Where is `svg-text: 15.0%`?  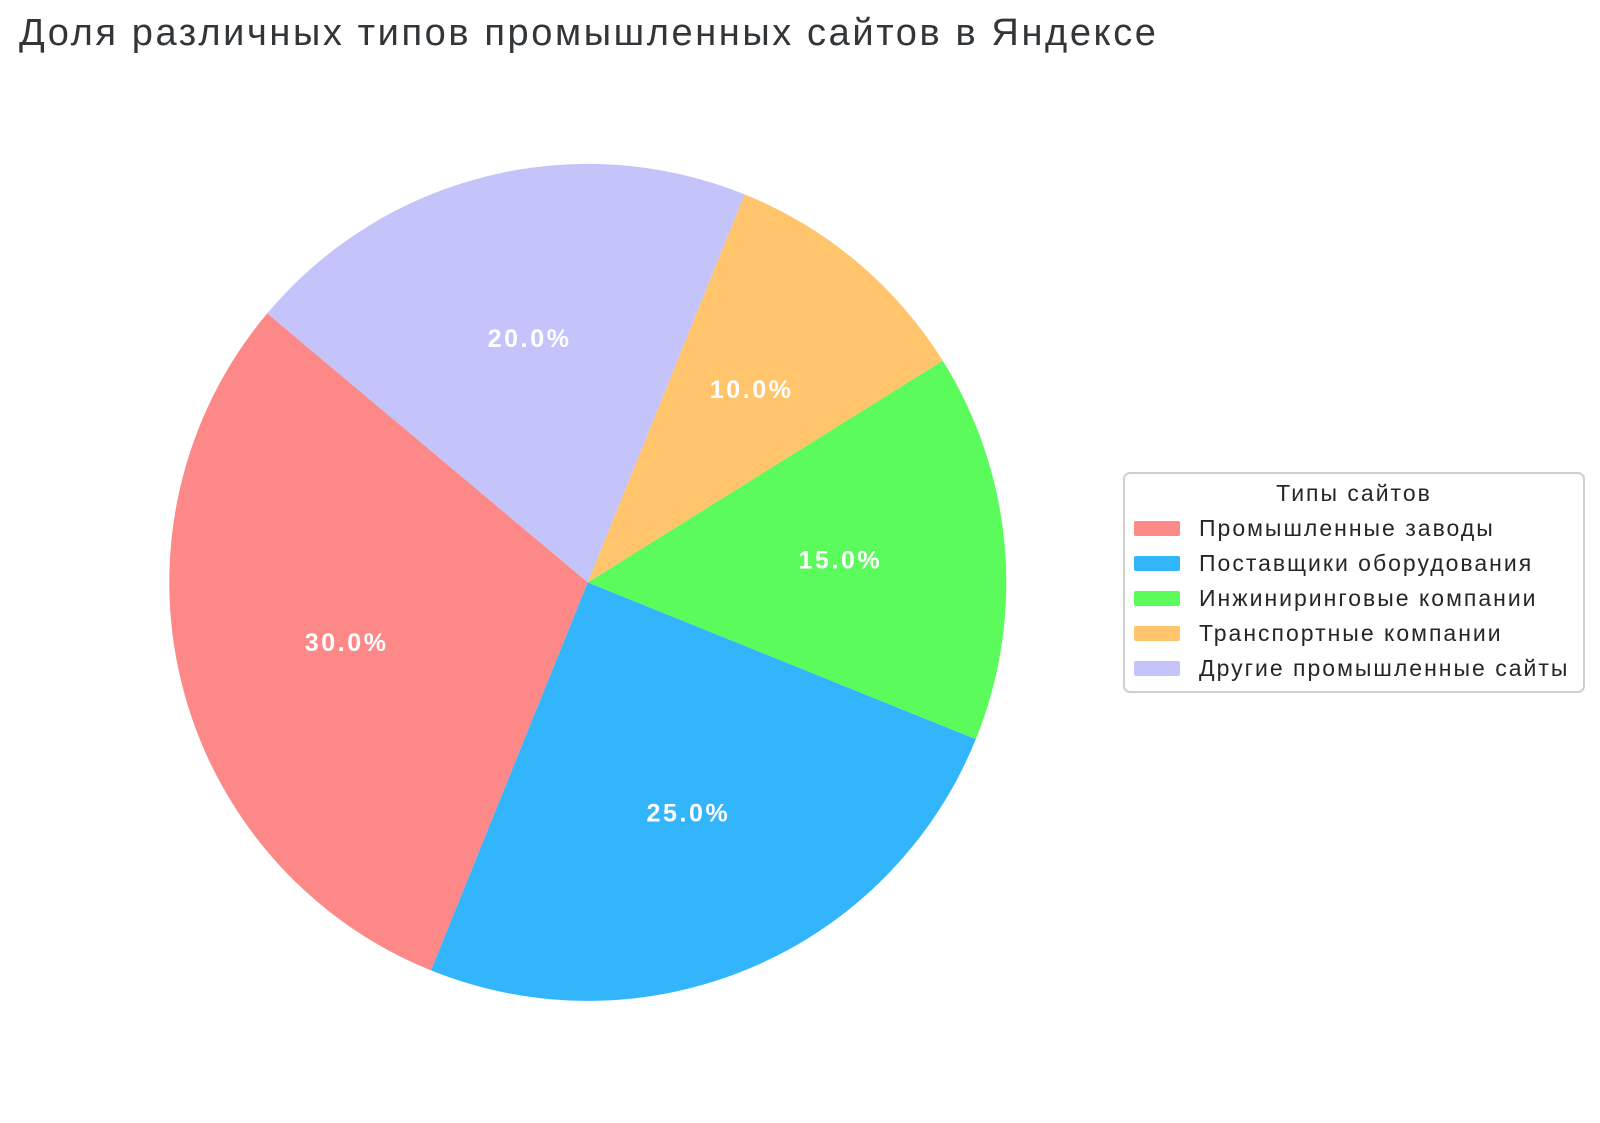
svg-text: 15.0% is located at coordinates (840, 561).